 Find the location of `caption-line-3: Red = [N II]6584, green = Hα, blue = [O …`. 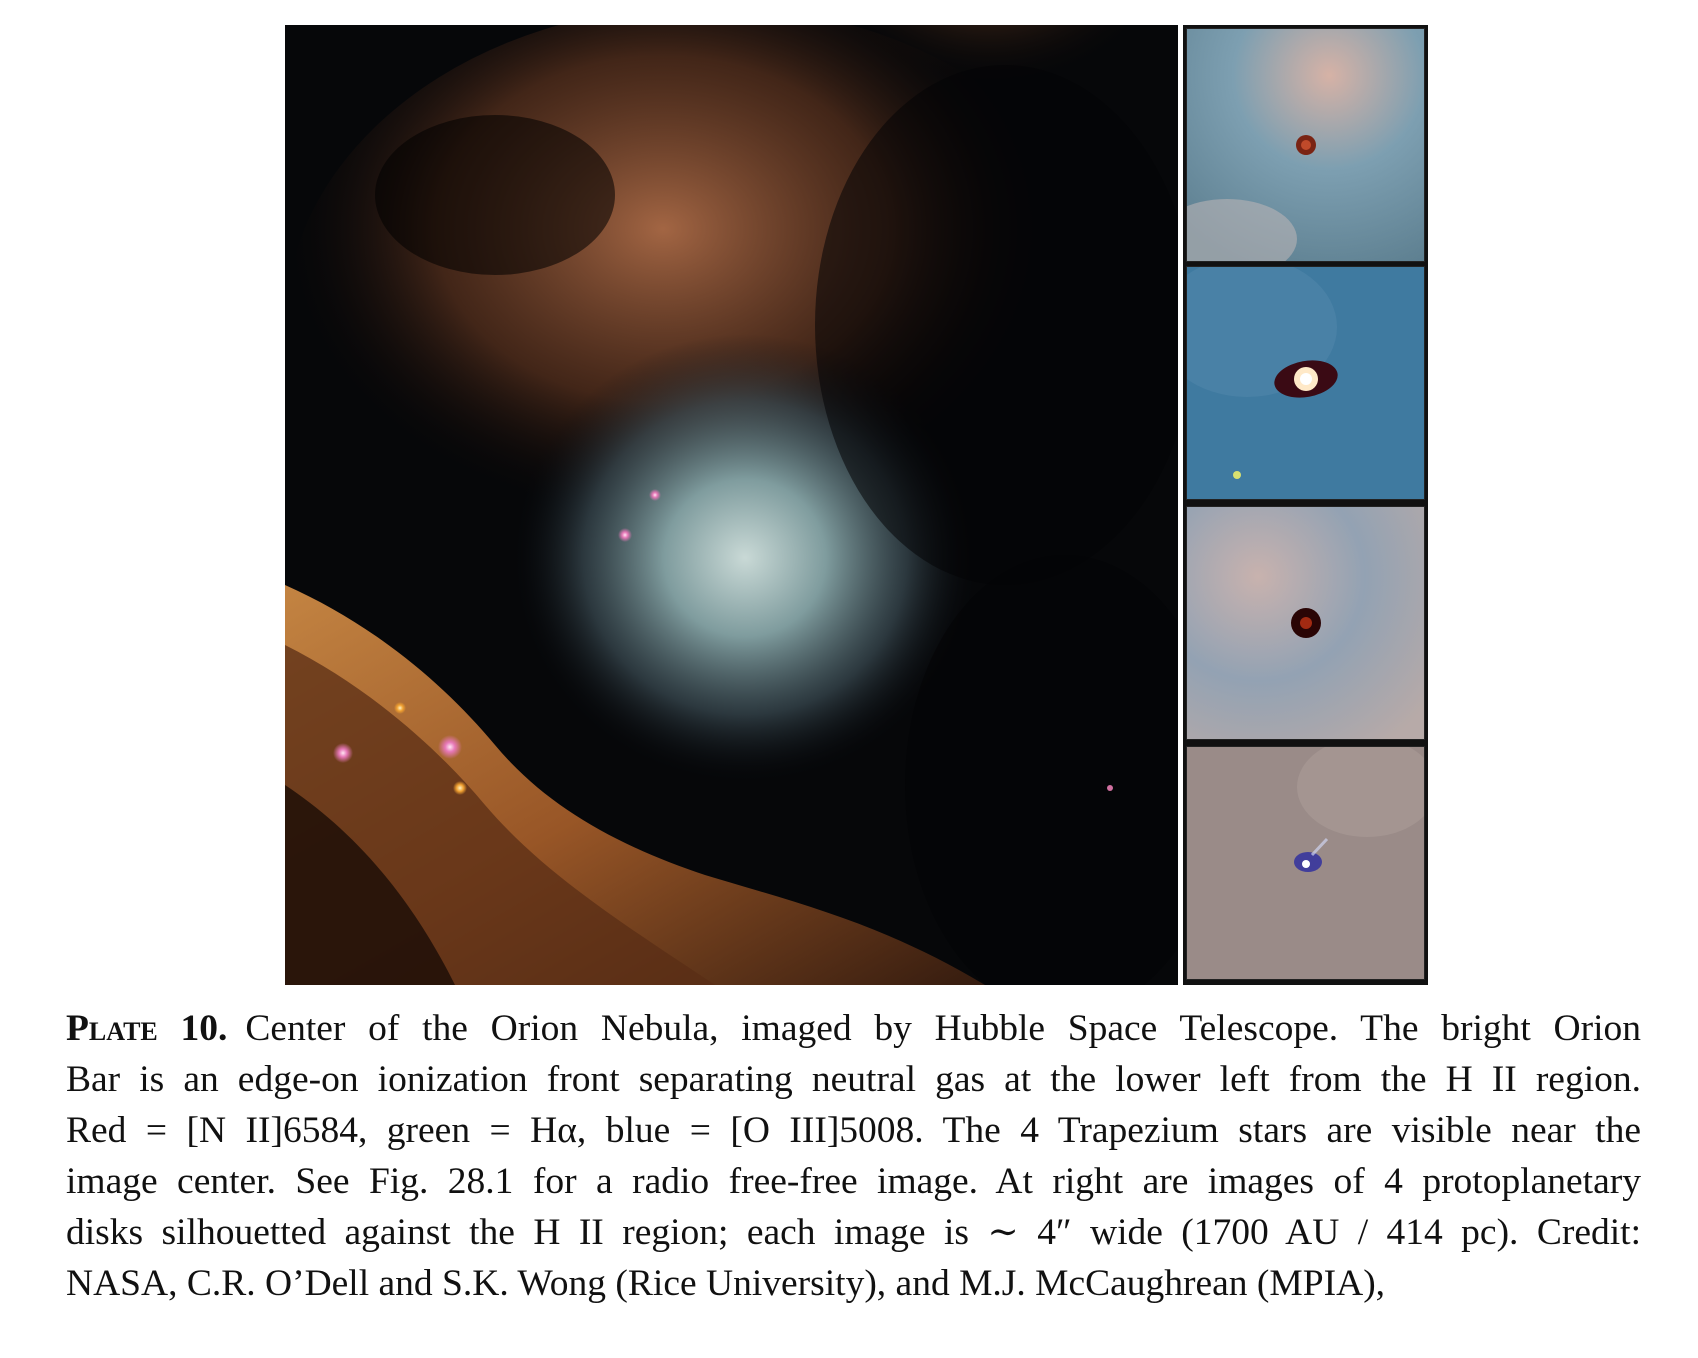

caption-line-3: Red = [N II]6584, green = Hα, blue = [O … is located at coordinates (853, 1130).